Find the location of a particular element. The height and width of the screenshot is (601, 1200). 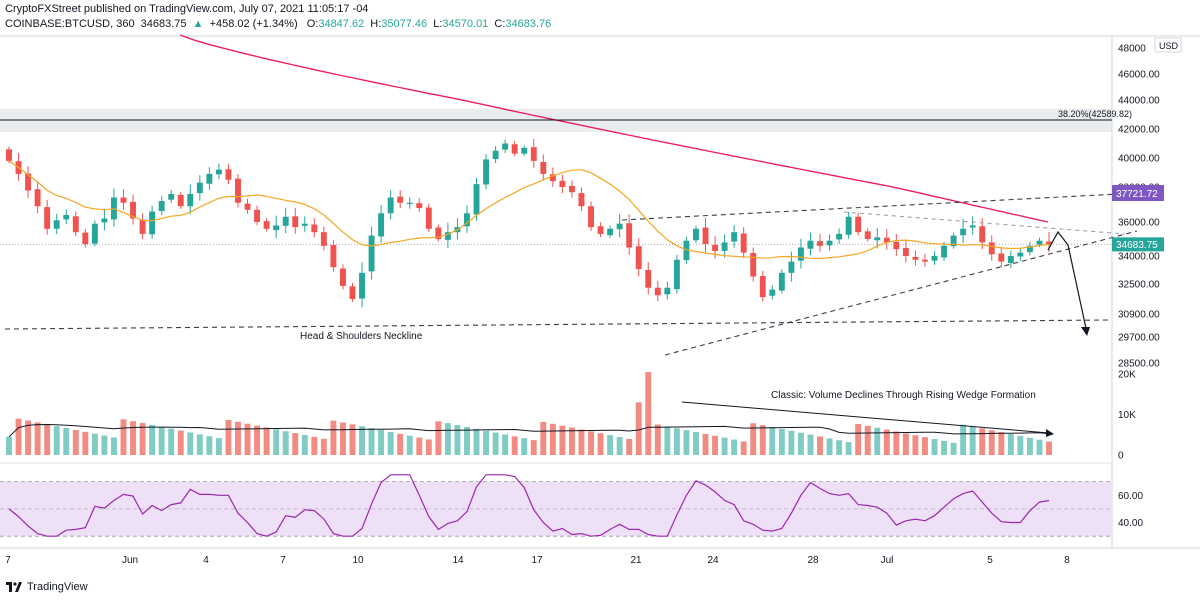

time-tick-label: 10 is located at coordinates (358, 560).